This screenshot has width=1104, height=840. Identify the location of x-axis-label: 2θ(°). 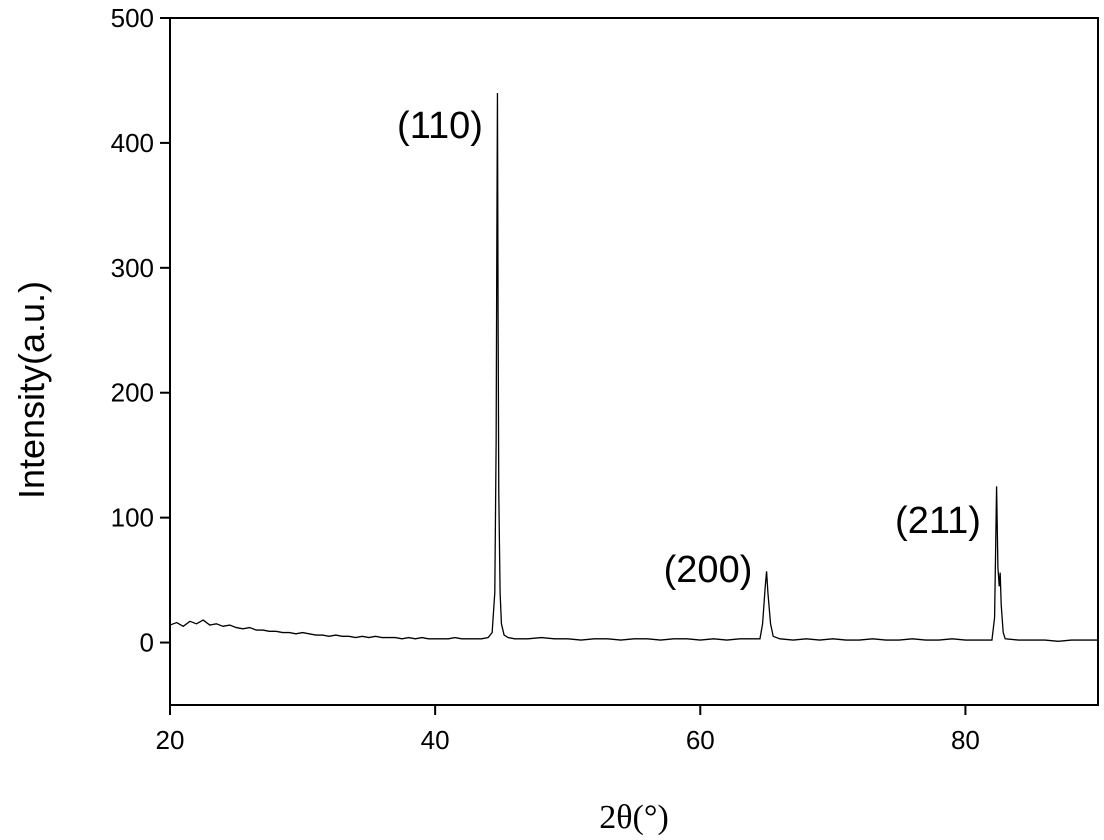
(634, 817).